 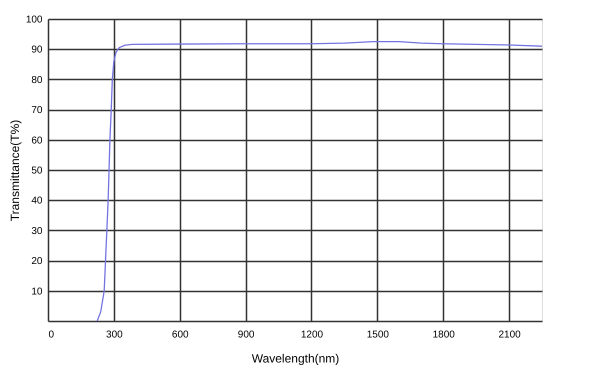 I want to click on x-tick-label: 1800, so click(x=444, y=335).